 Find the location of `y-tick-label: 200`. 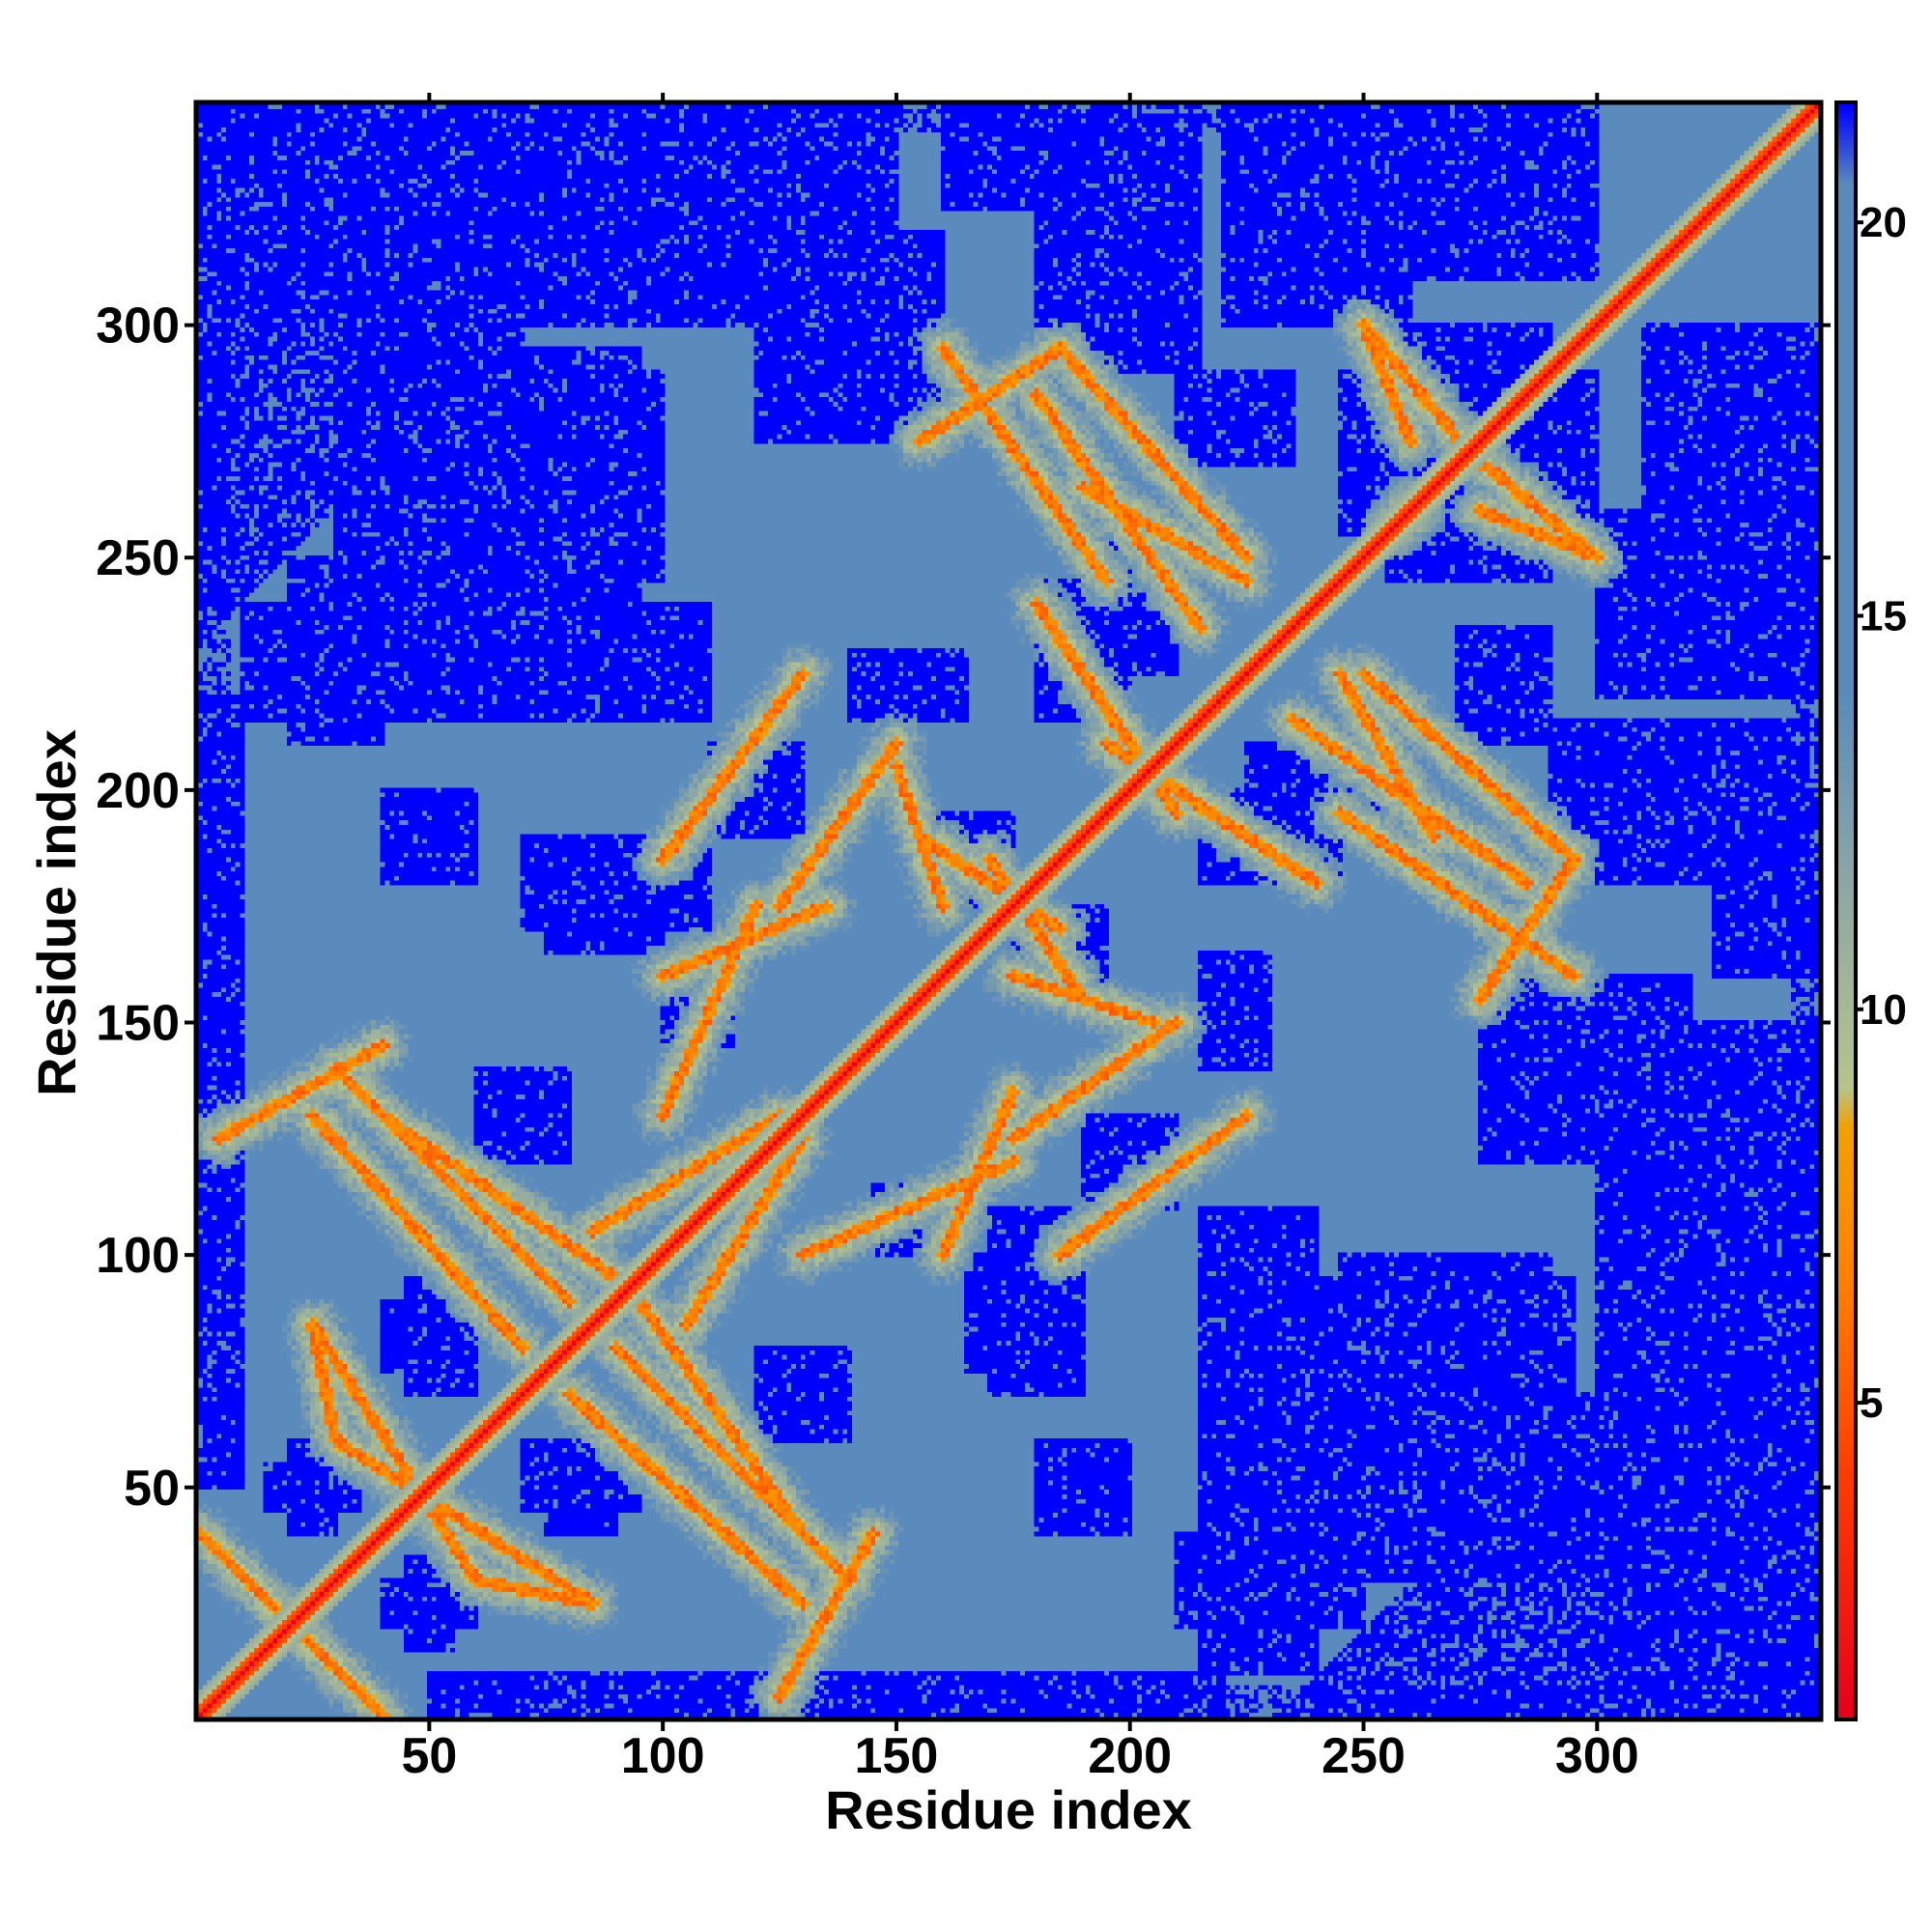

y-tick-label: 200 is located at coordinates (138, 791).